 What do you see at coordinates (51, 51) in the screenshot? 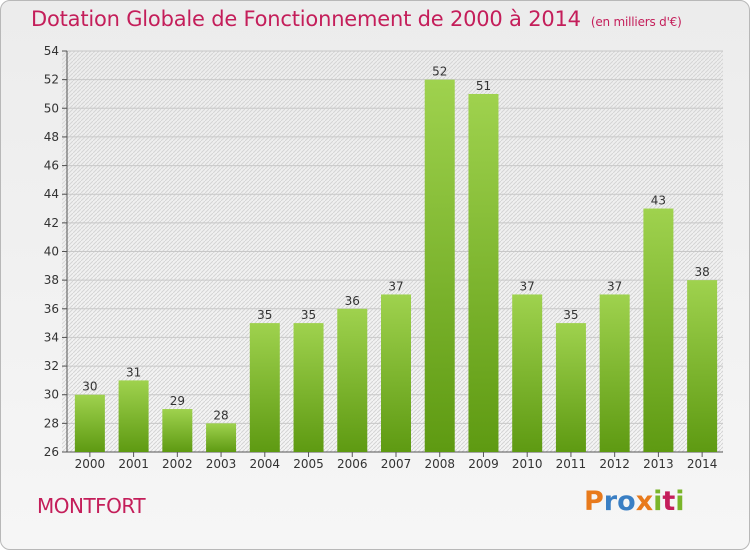
I see `y-tick-label: 54` at bounding box center [51, 51].